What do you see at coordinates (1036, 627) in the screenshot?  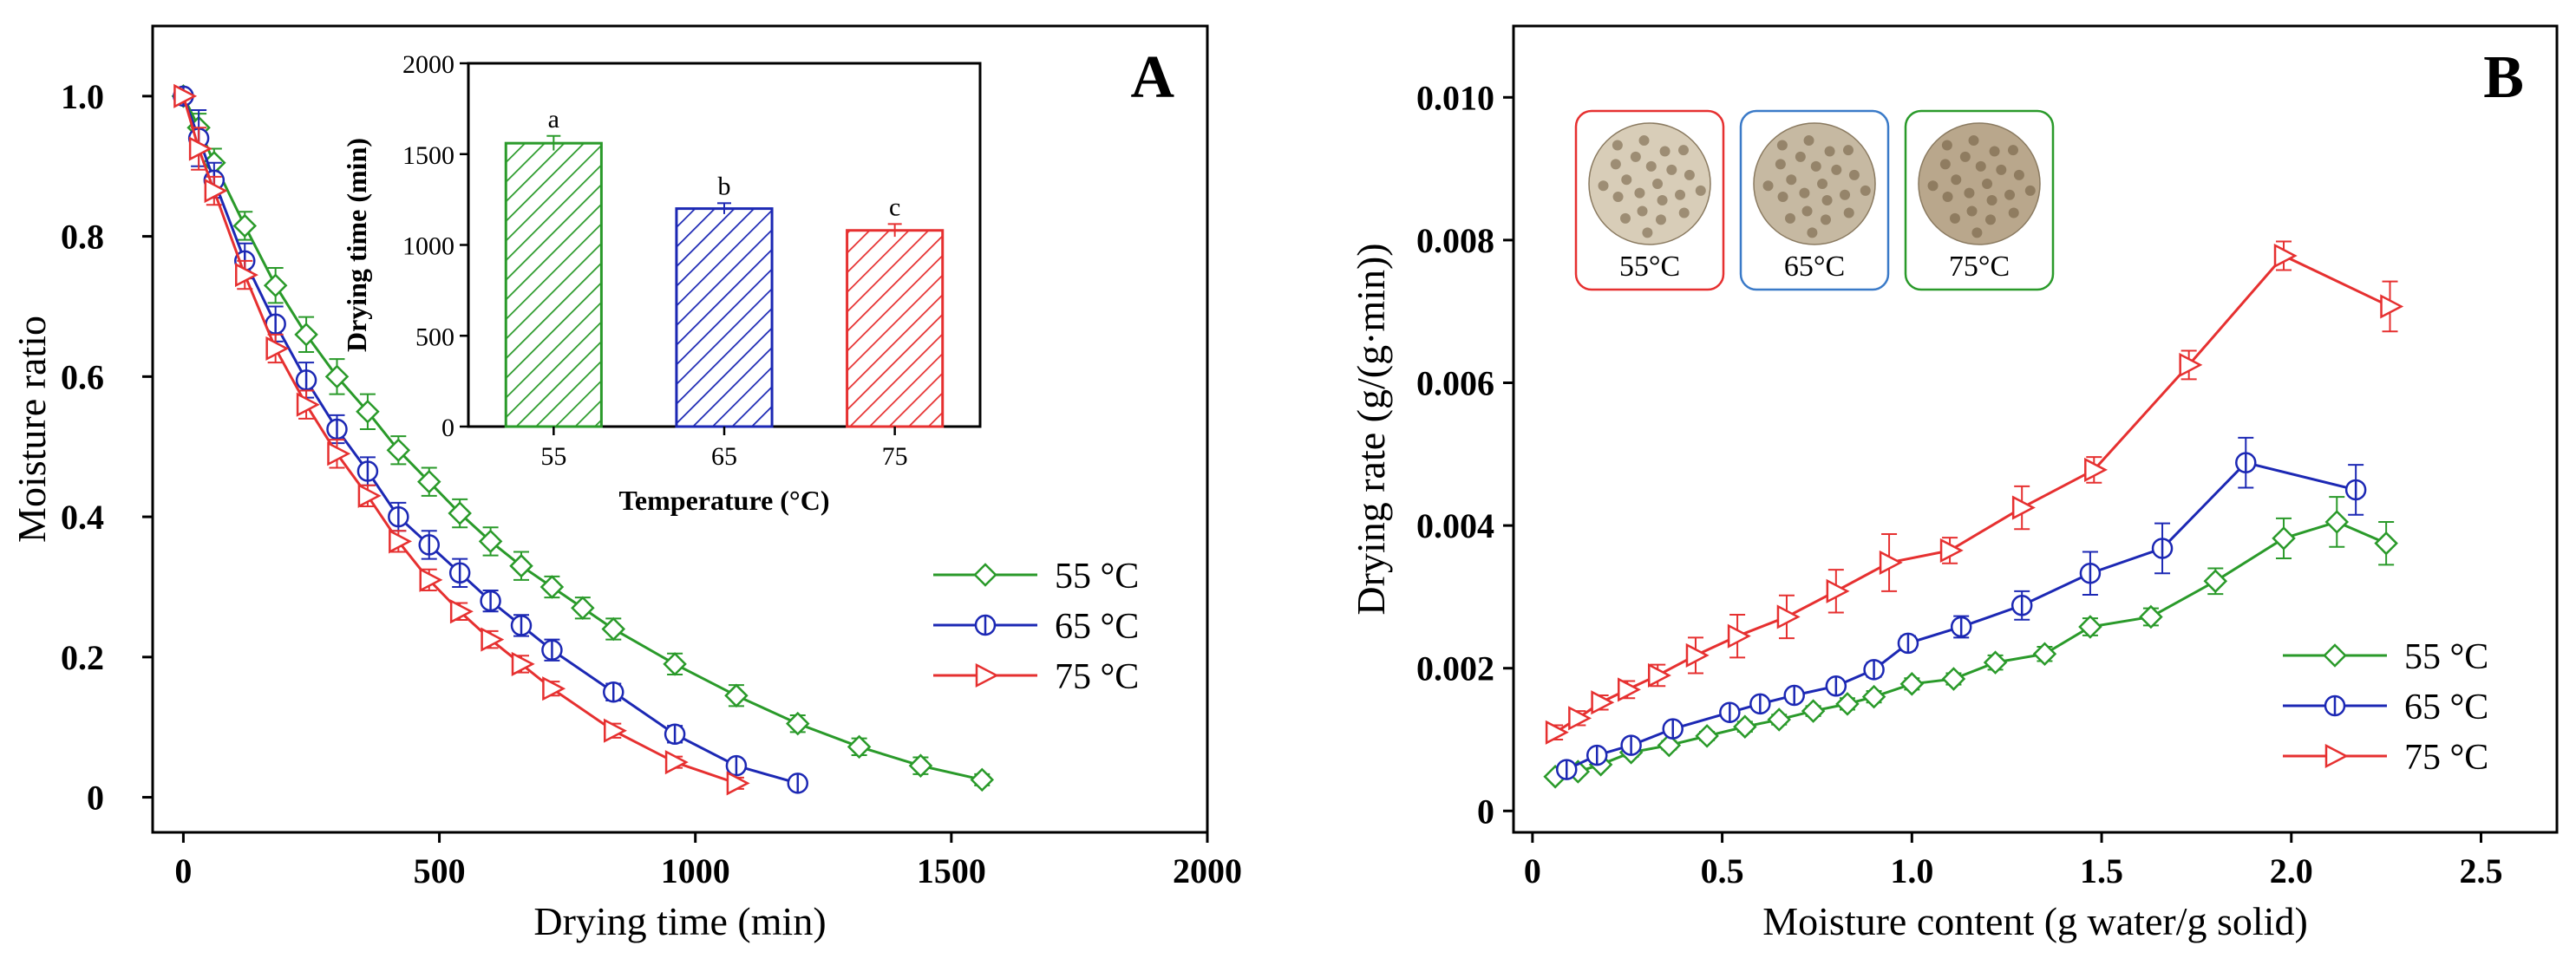 I see `legend: 55 °C 65 °C 75 °C` at bounding box center [1036, 627].